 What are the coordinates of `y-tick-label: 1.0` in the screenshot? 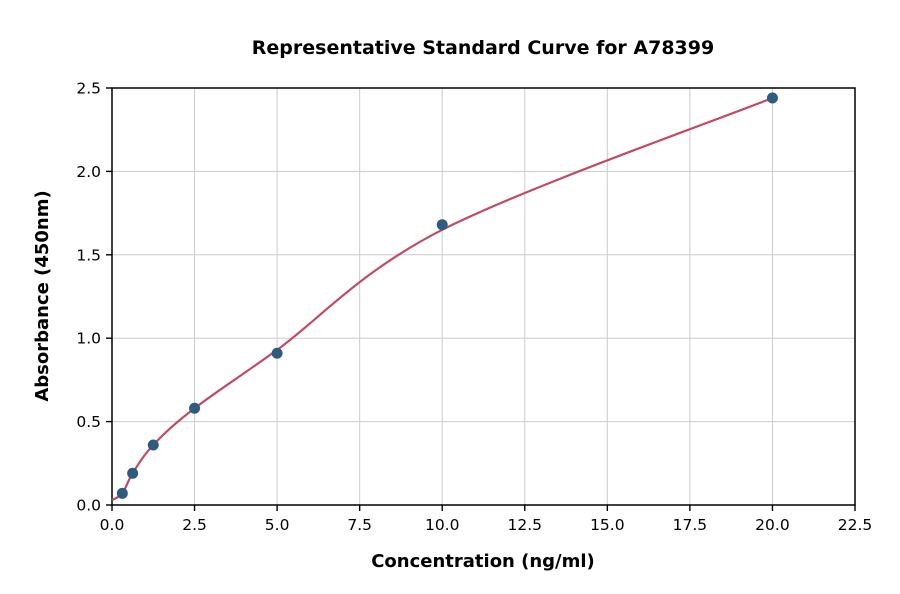 It's located at (88, 339).